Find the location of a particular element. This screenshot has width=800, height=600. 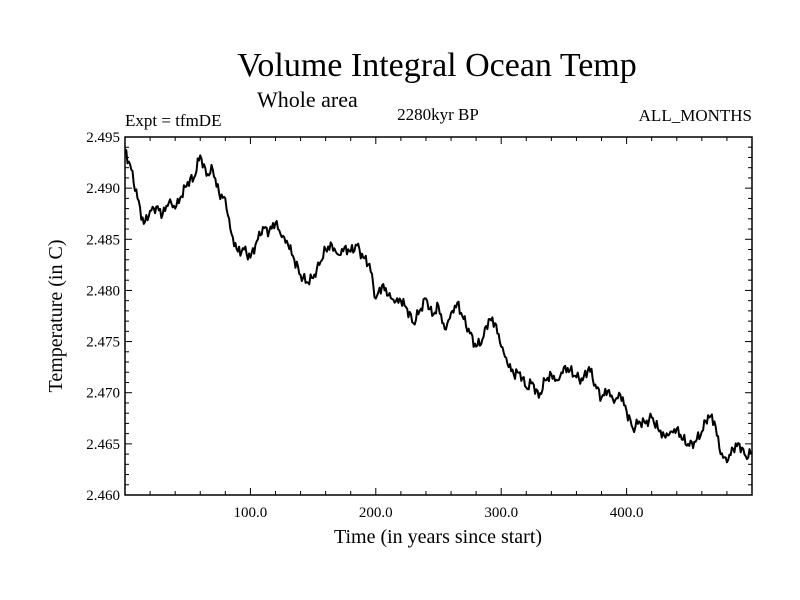

x-axis-tick-labels: 100.0 200.0 300.0 400.0 is located at coordinates (439, 513).